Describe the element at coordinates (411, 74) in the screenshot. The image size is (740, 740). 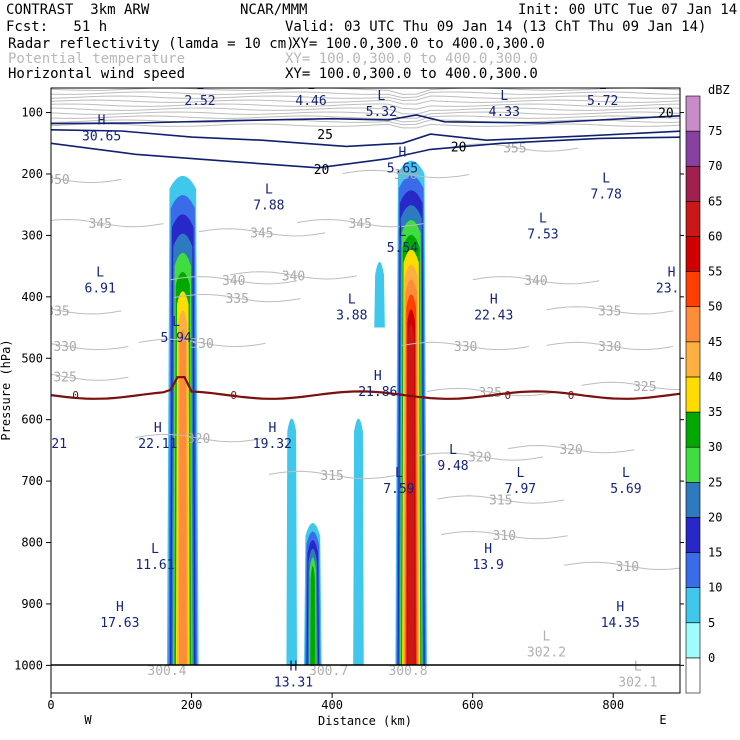
I see `field-xy-wind: XY= 100.0,300.0 to 400.0,300.0` at that location.